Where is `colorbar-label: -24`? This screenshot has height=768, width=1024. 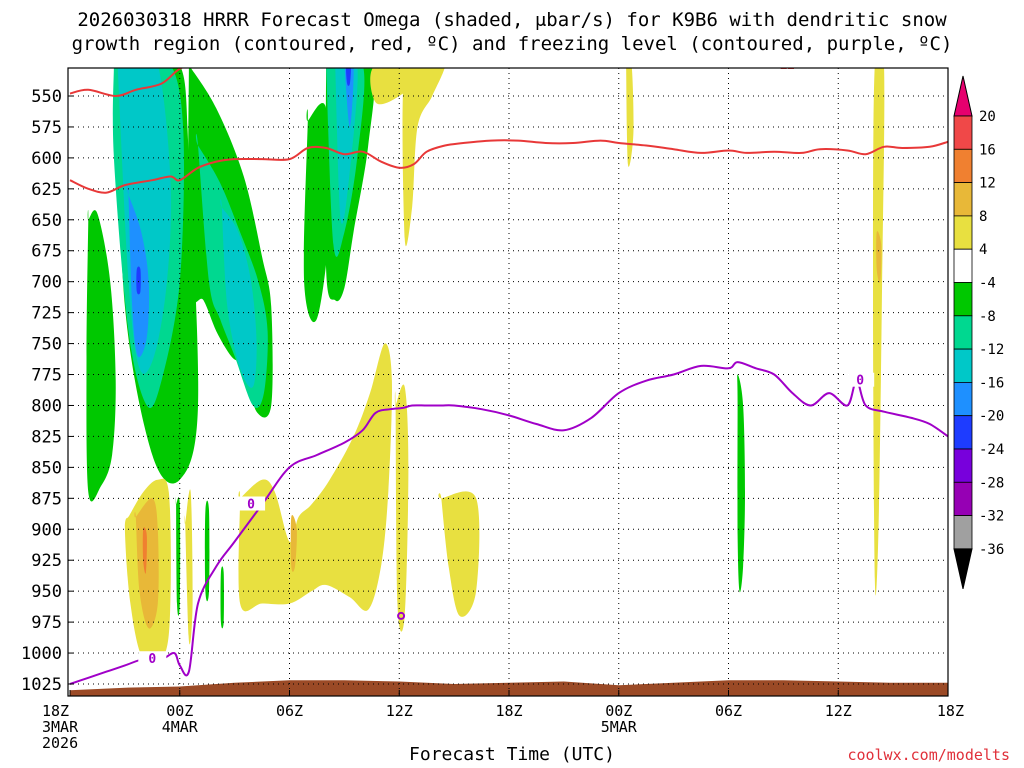
colorbar-label: -24 is located at coordinates (991, 450).